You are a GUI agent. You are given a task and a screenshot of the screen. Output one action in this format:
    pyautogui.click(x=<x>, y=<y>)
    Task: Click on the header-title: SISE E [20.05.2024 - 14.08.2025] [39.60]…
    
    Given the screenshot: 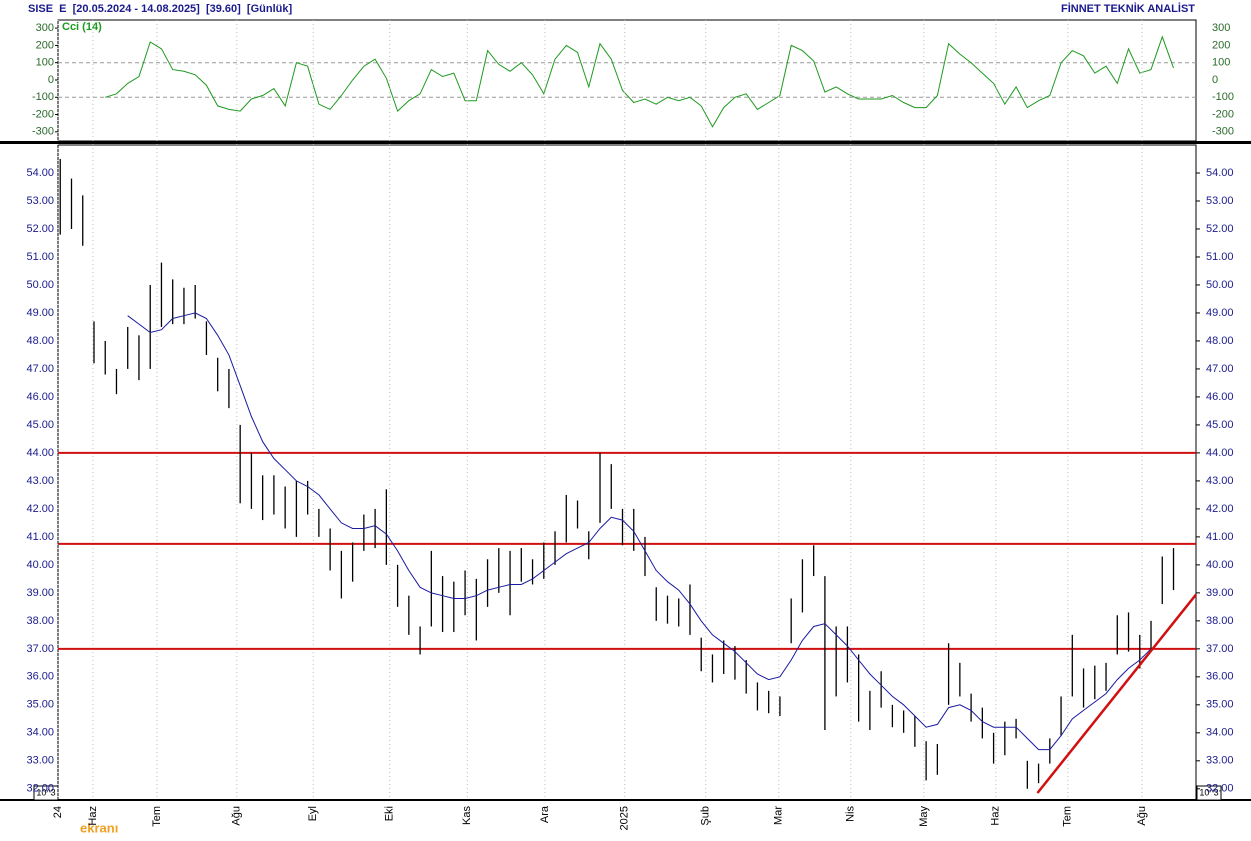 What is the action you would take?
    pyautogui.click(x=160, y=9)
    